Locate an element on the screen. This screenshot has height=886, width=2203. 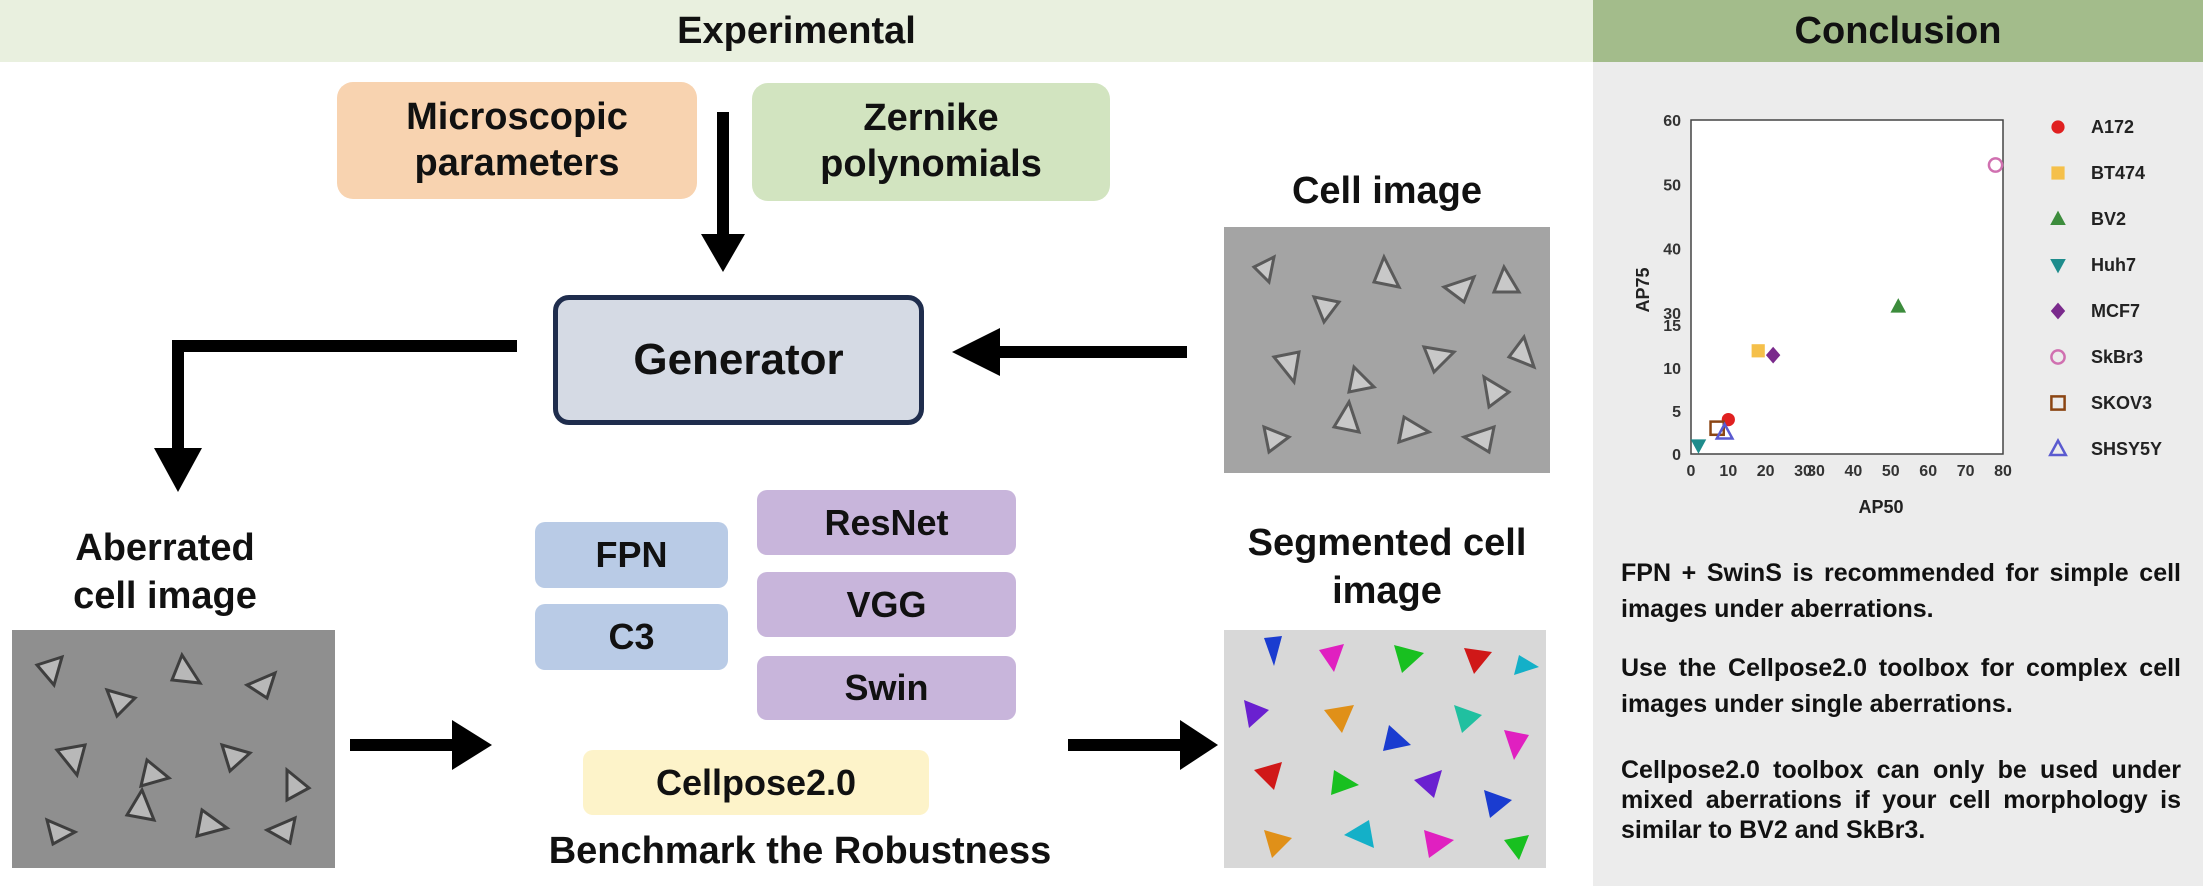
arrow-aberrated-to-models-head is located at coordinates (472, 745).